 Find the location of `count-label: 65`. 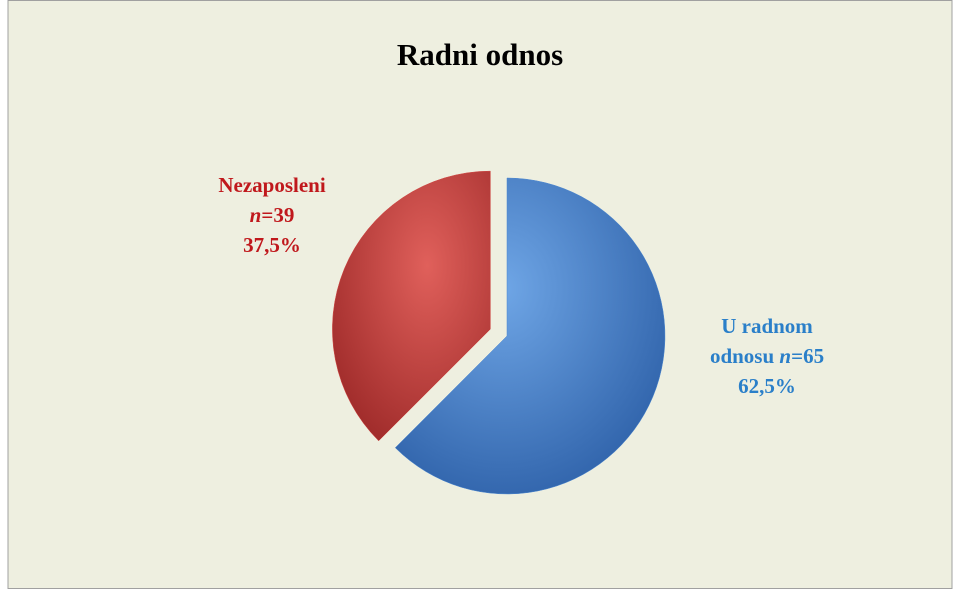

count-label: 65 is located at coordinates (813, 356).